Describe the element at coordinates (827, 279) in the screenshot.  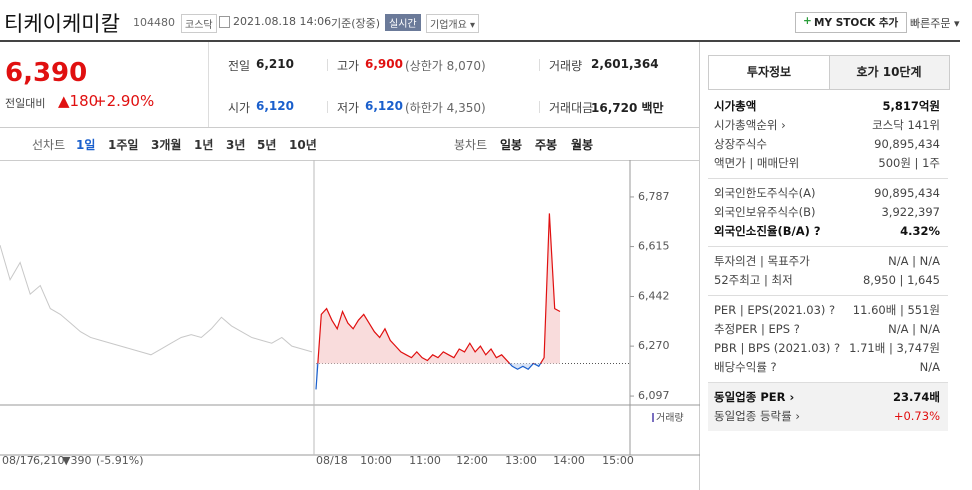
I see `invest-row: 52주최고 | 최저 8,950 | 1,645` at that location.